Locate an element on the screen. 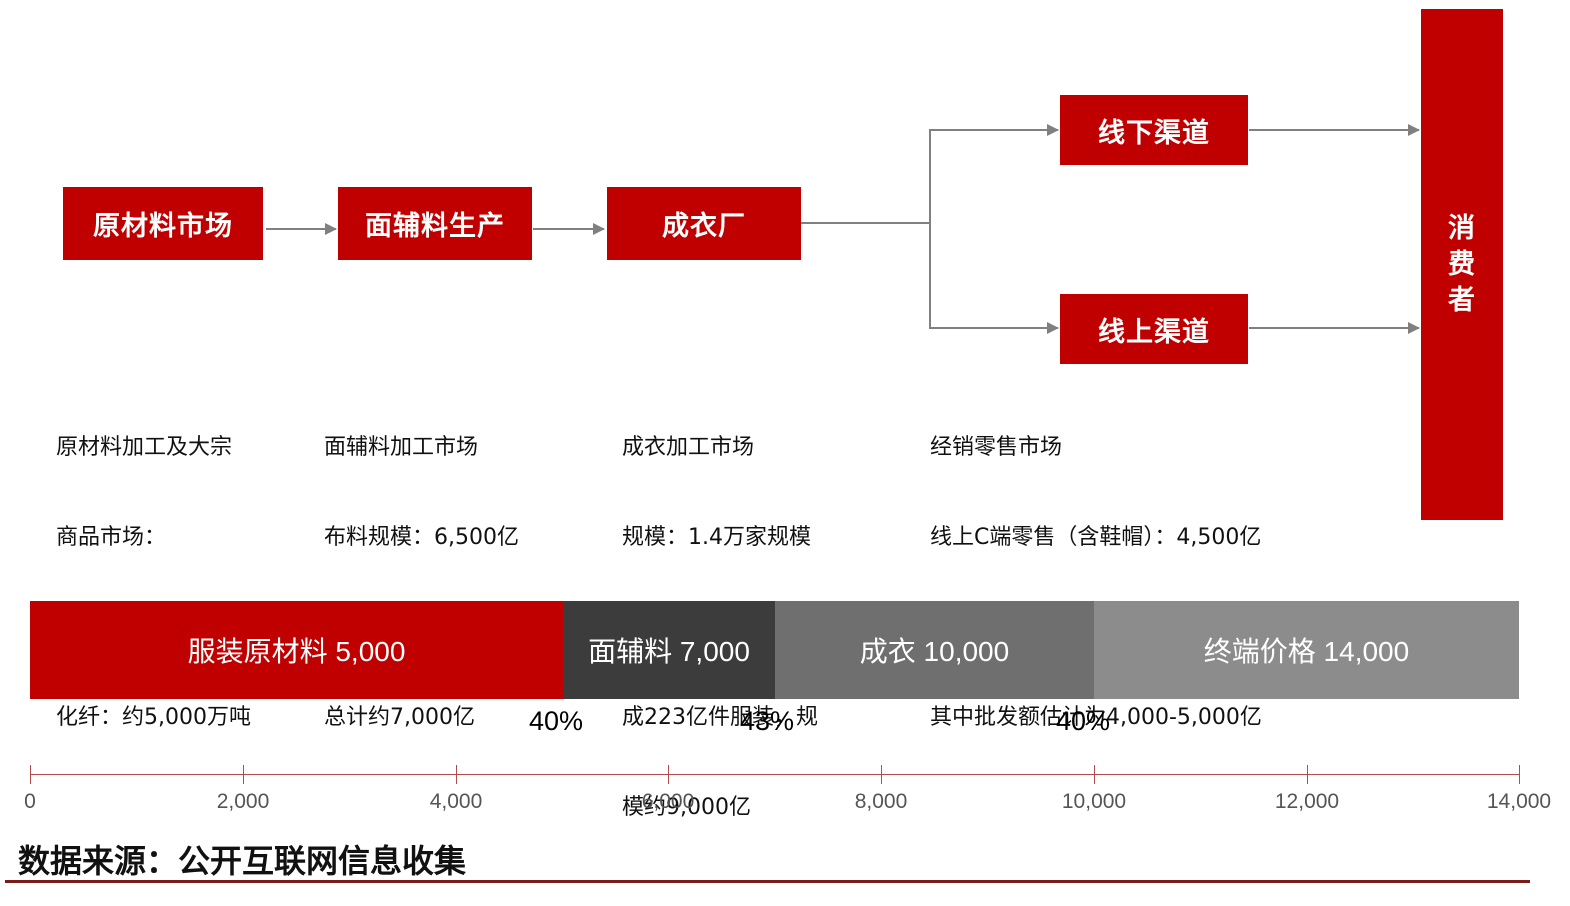 This screenshot has width=1570, height=906. desc-line: 成衣加工市场 is located at coordinates (688, 447).